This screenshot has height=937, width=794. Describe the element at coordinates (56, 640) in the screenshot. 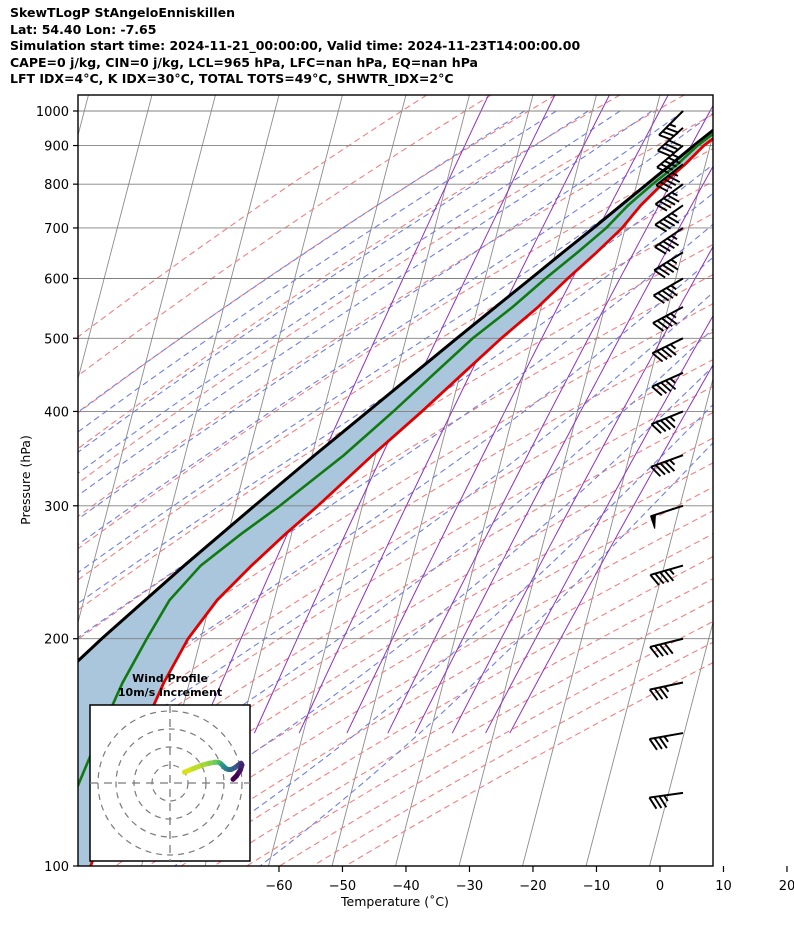

I see `y-tick-label: 200` at that location.